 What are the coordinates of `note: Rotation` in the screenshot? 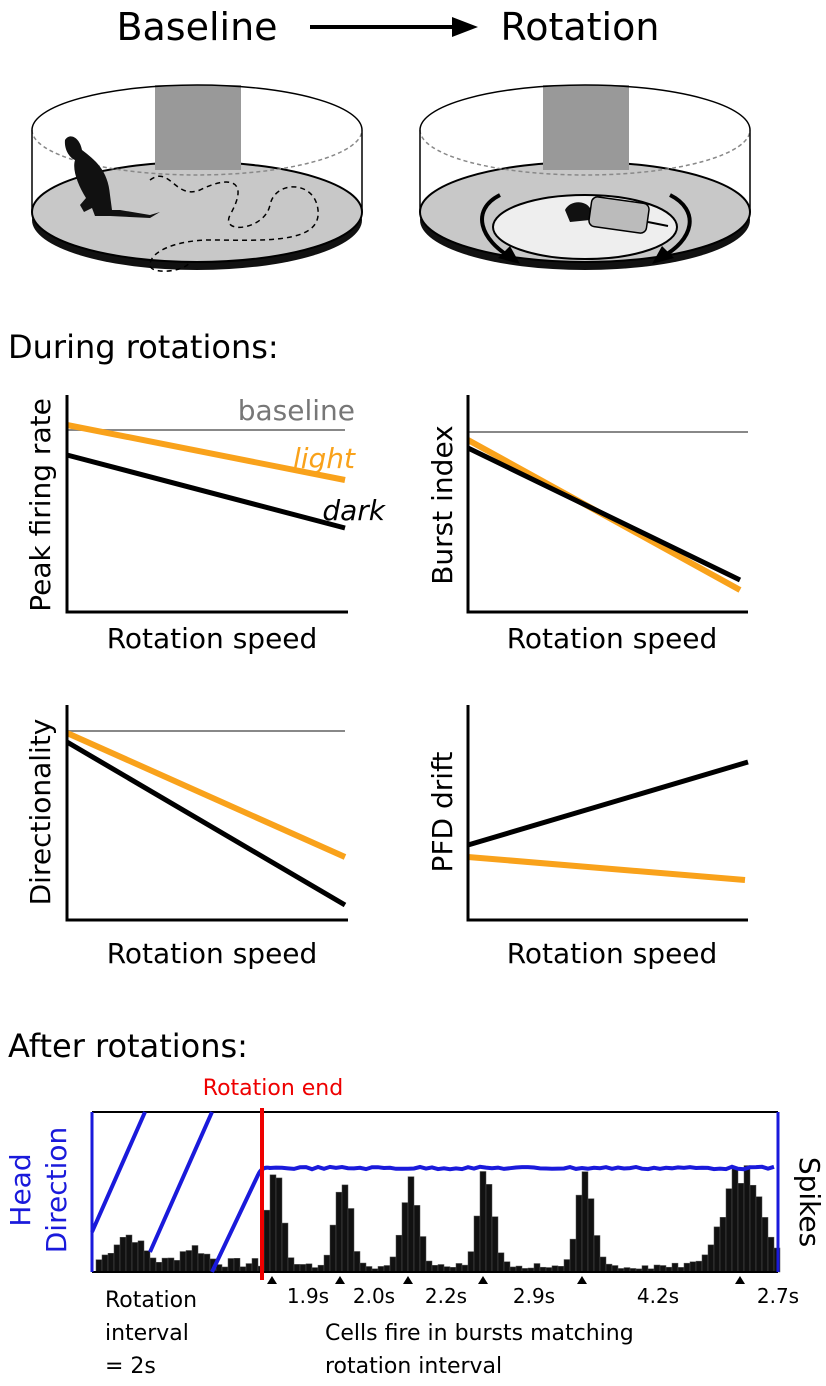 It's located at (151, 1300).